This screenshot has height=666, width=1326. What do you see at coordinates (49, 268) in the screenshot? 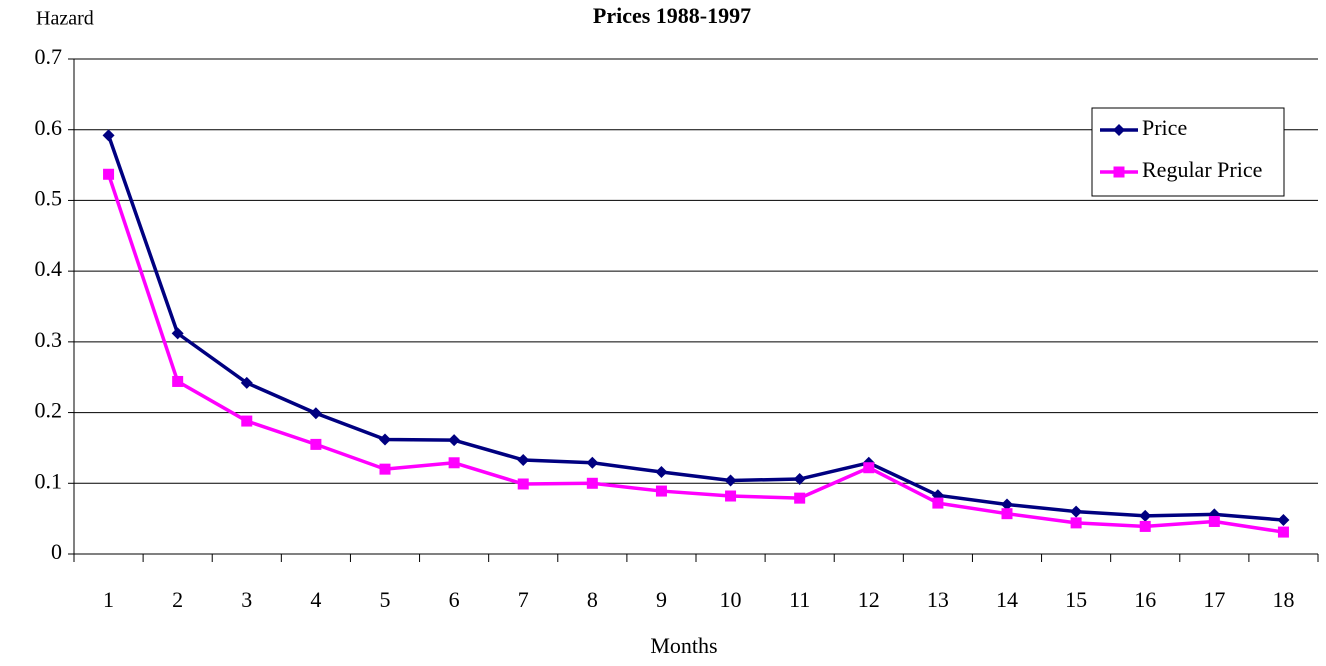
I see `y-tick-label: 0.4` at bounding box center [49, 268].